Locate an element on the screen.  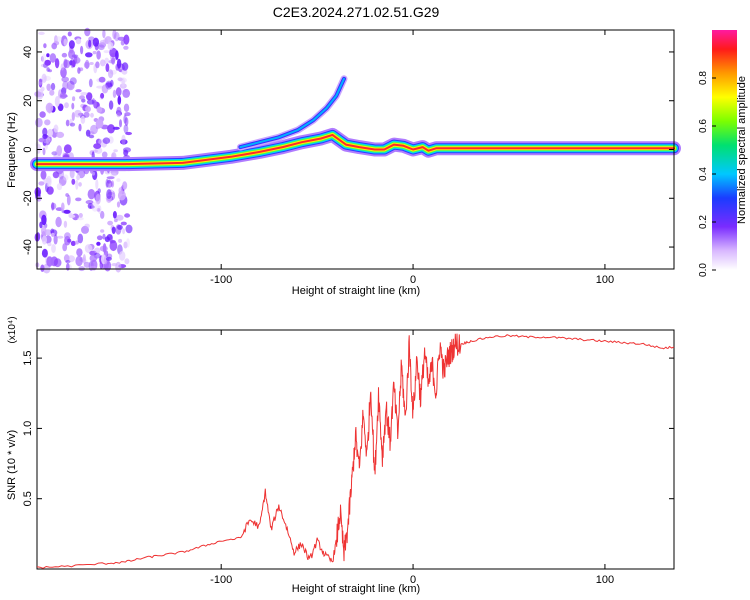
colorbar-tick-label: 0.6 is located at coordinates (703, 126).